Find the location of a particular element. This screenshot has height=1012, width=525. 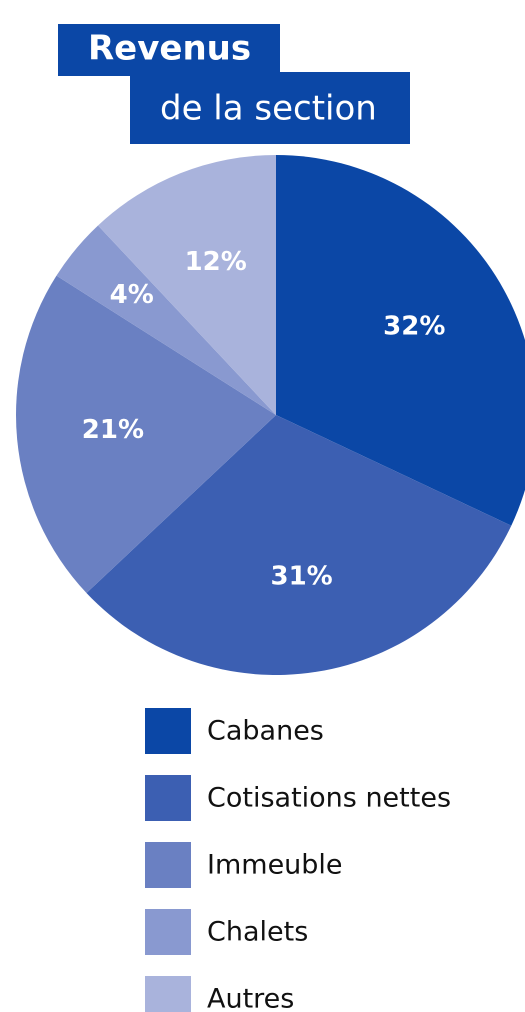

slice-label: 4% is located at coordinates (132, 295).